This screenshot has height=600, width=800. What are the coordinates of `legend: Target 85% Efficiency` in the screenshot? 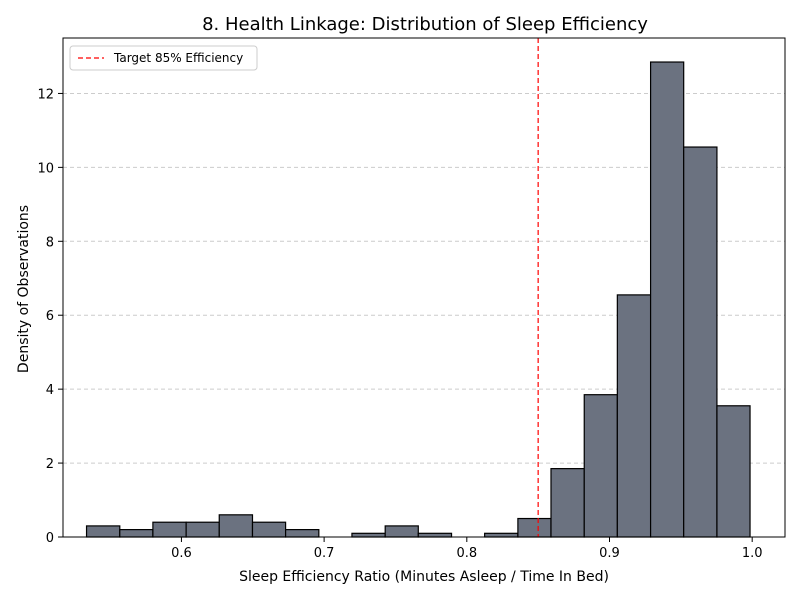 It's located at (163, 58).